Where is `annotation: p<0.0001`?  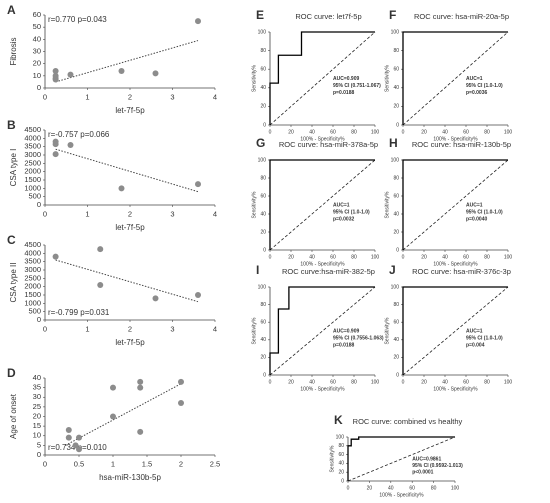 annotation: p<0.0001 is located at coordinates (422, 473).